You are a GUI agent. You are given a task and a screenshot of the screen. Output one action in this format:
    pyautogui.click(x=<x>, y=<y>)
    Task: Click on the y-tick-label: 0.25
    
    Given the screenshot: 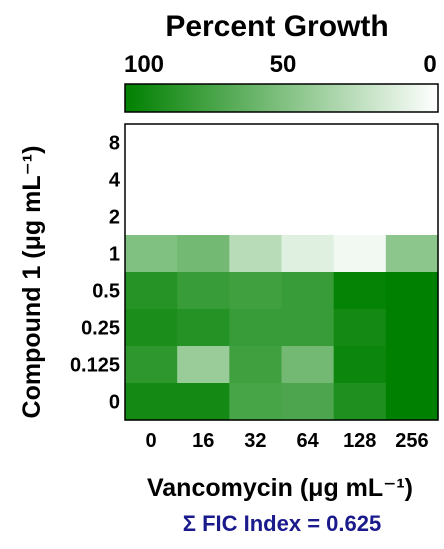 What is the action you would take?
    pyautogui.click(x=100, y=329)
    